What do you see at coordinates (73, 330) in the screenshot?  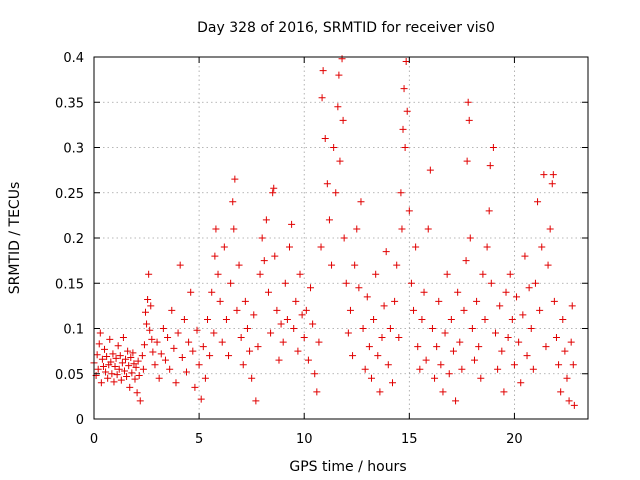 I see `y-tick-label: 0.1` at bounding box center [73, 330].